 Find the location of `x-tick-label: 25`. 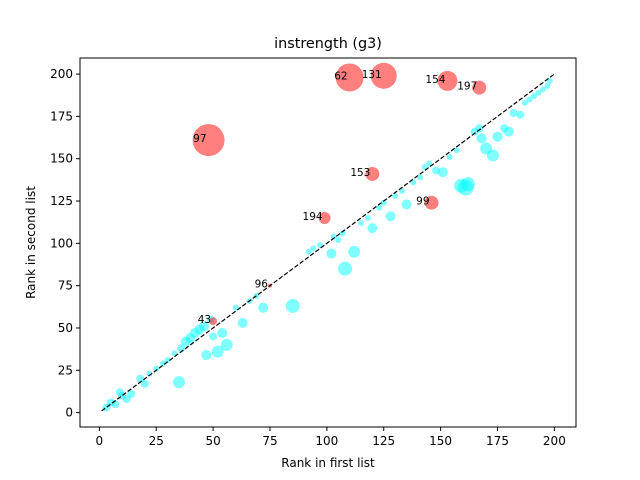

x-tick-label: 25 is located at coordinates (156, 441).